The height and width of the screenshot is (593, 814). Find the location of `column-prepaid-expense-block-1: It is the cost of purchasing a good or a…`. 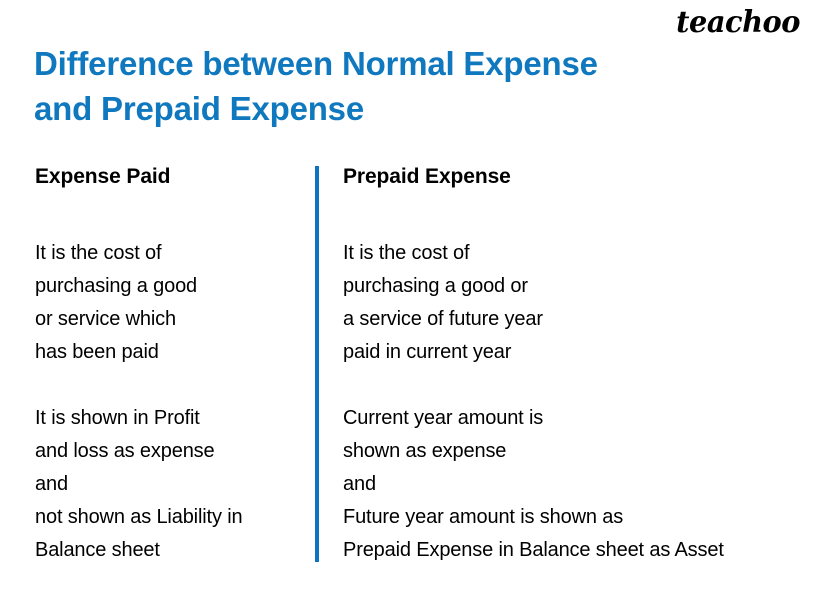

column-prepaid-expense-block-1: It is the cost of purchasing a good or a… is located at coordinates (443, 302).